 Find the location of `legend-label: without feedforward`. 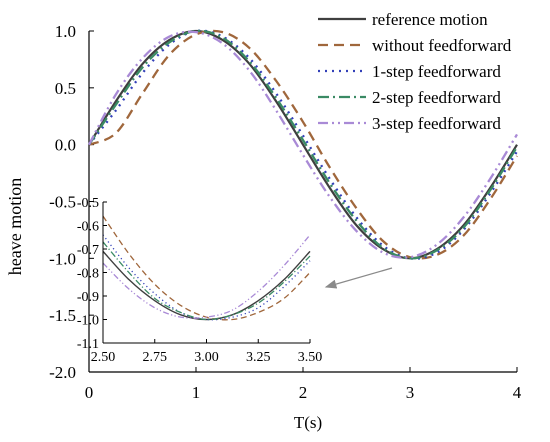

legend-label: without feedforward is located at coordinates (442, 45).